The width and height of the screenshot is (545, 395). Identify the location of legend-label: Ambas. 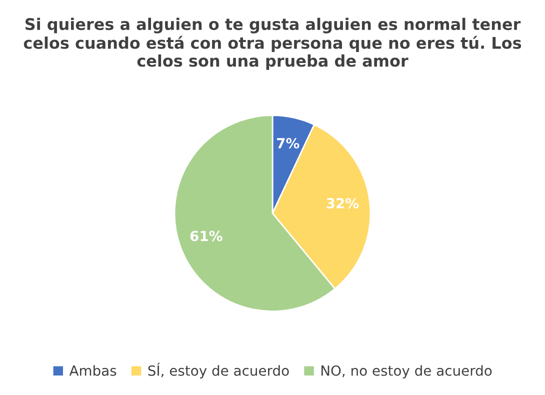
(92, 370).